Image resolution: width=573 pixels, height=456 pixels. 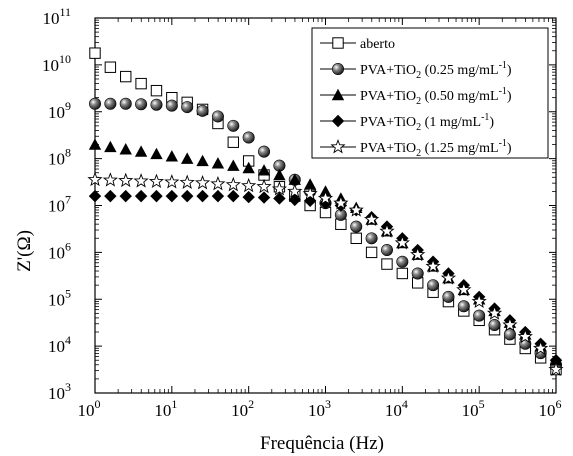 What do you see at coordinates (550, 408) in the screenshot?
I see `x-tick-label: 10⁶` at bounding box center [550, 408].